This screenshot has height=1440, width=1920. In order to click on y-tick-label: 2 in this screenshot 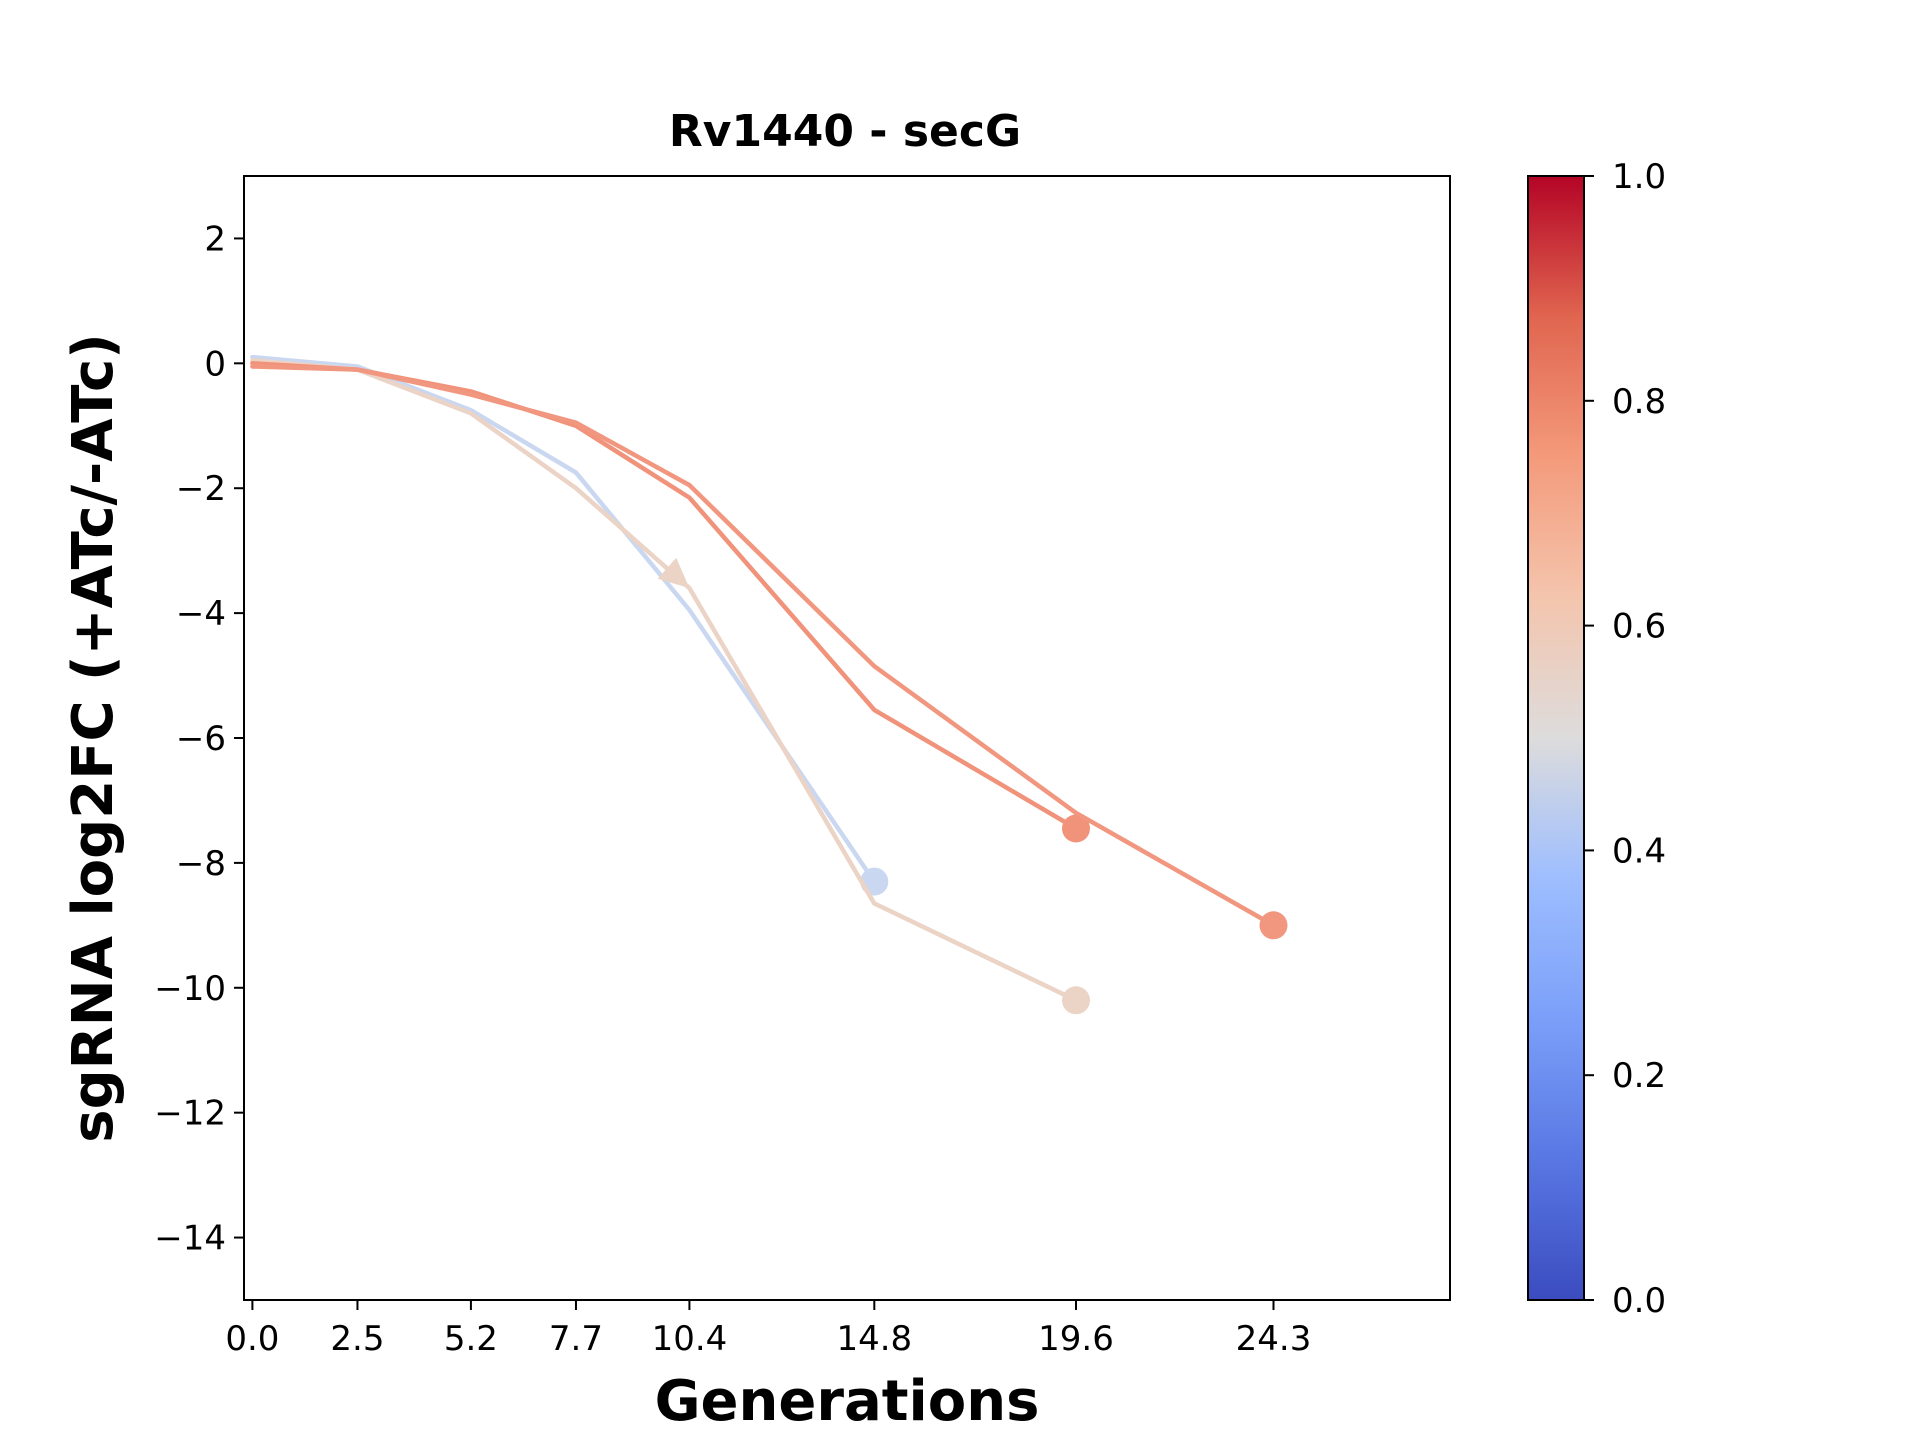, I will do `click(215, 239)`.